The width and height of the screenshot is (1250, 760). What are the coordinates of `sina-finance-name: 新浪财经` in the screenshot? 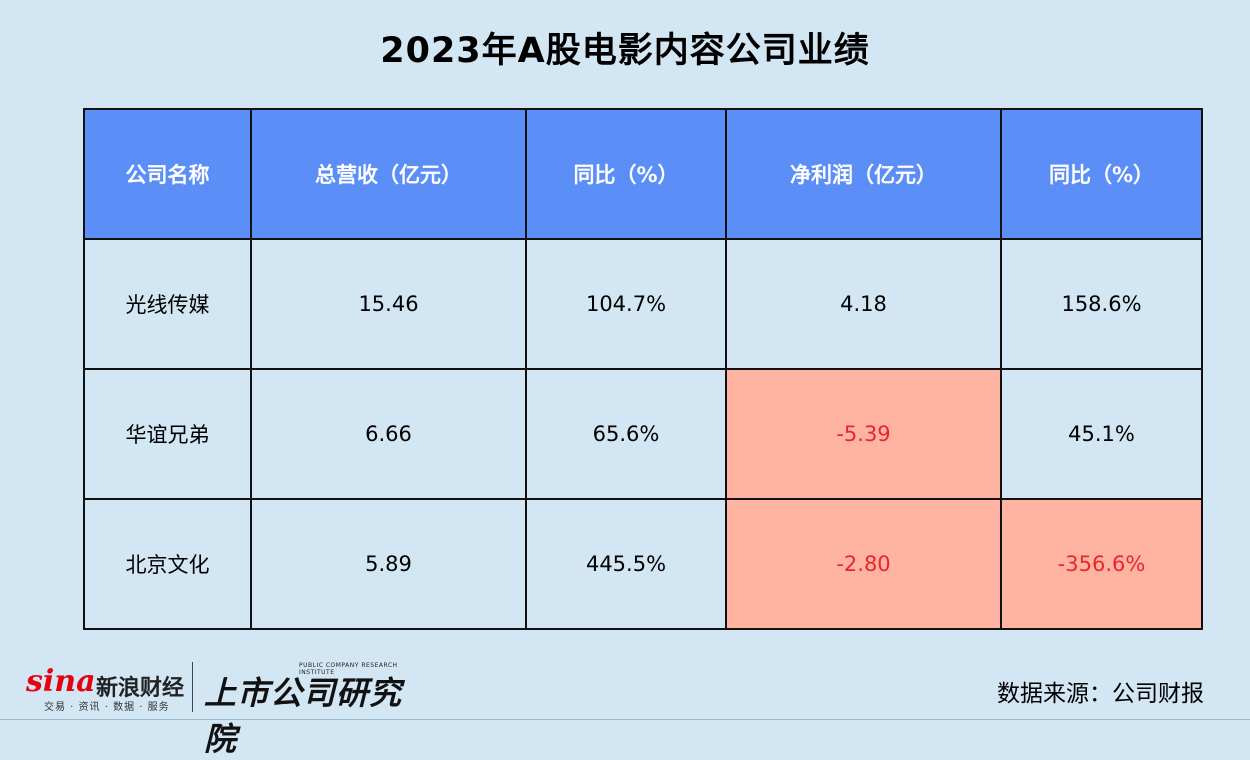 It's located at (140, 688).